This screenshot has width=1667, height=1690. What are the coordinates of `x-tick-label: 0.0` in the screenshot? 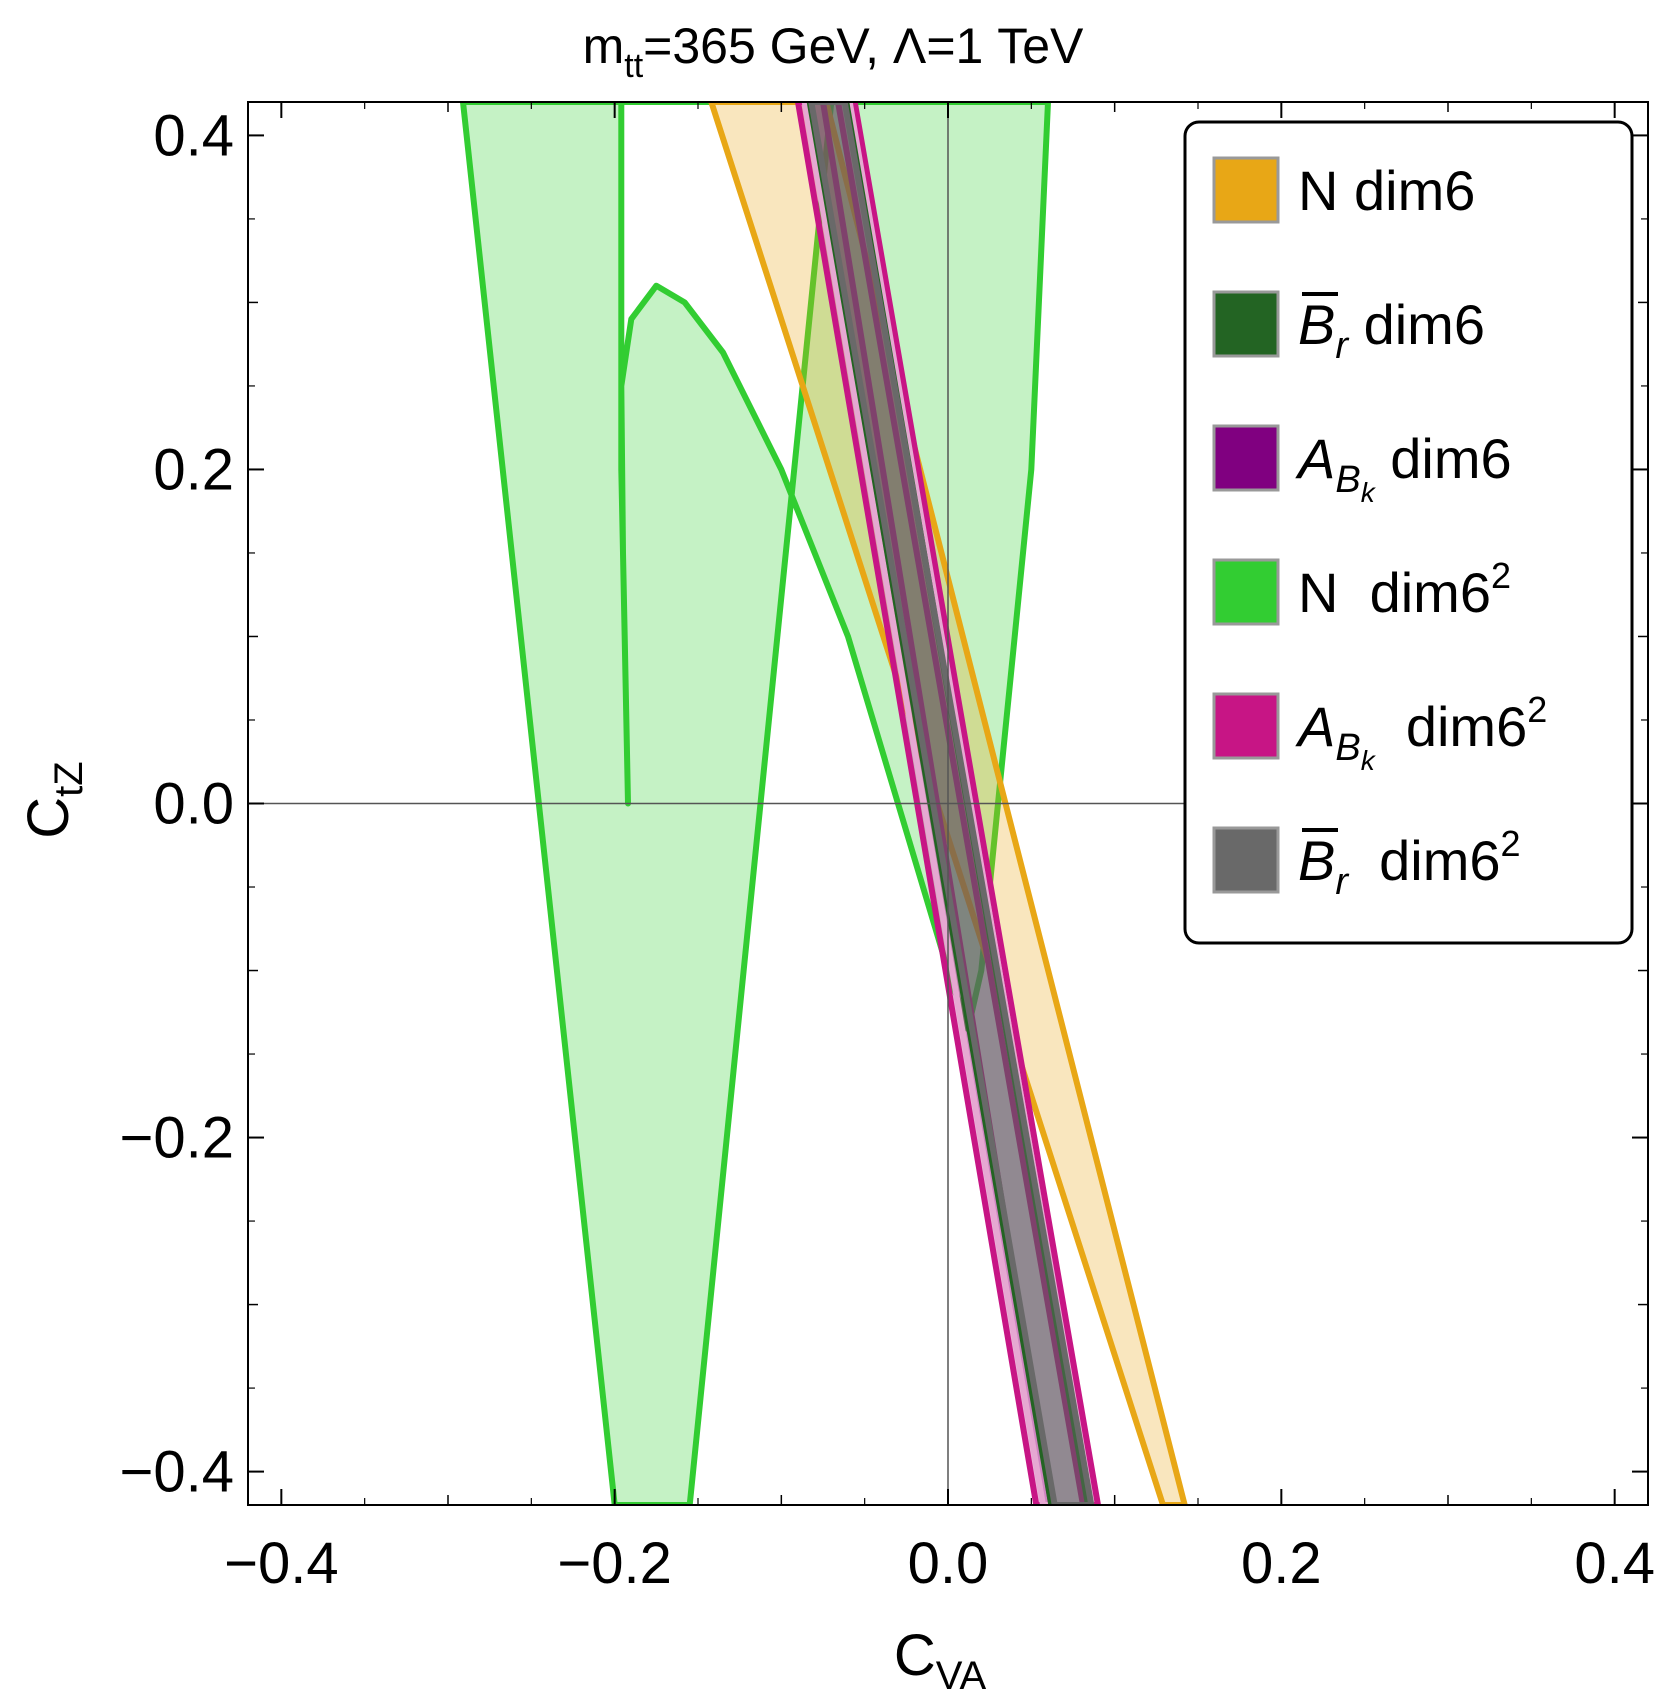 It's located at (948, 1563).